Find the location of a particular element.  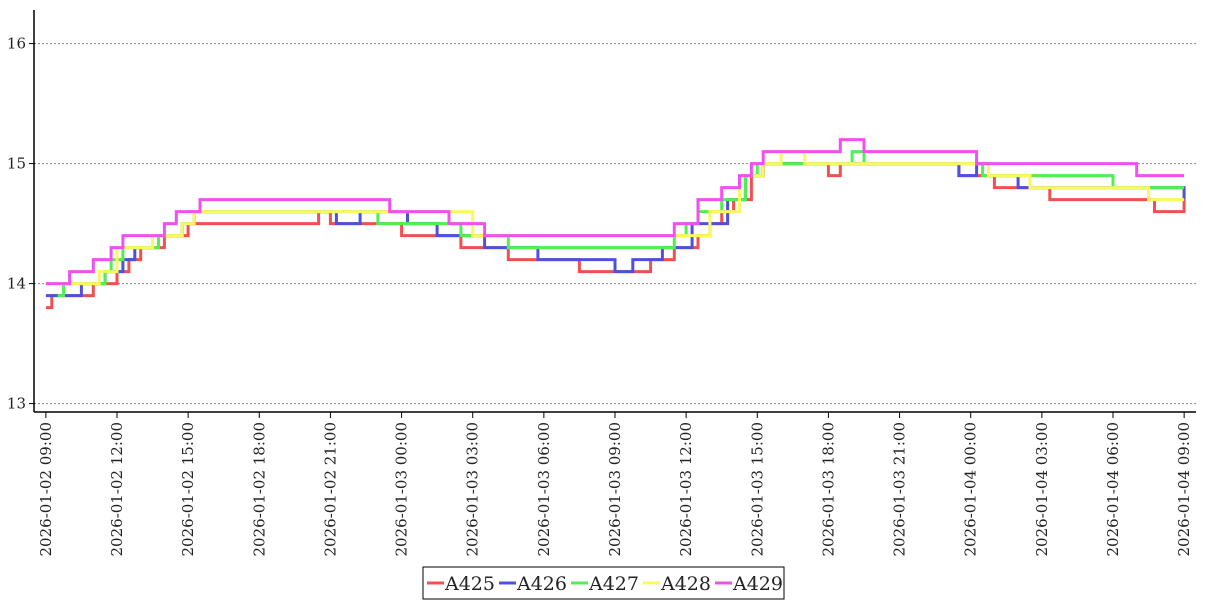

legend: A425 A426 A427 A428 A429 is located at coordinates (603, 583).